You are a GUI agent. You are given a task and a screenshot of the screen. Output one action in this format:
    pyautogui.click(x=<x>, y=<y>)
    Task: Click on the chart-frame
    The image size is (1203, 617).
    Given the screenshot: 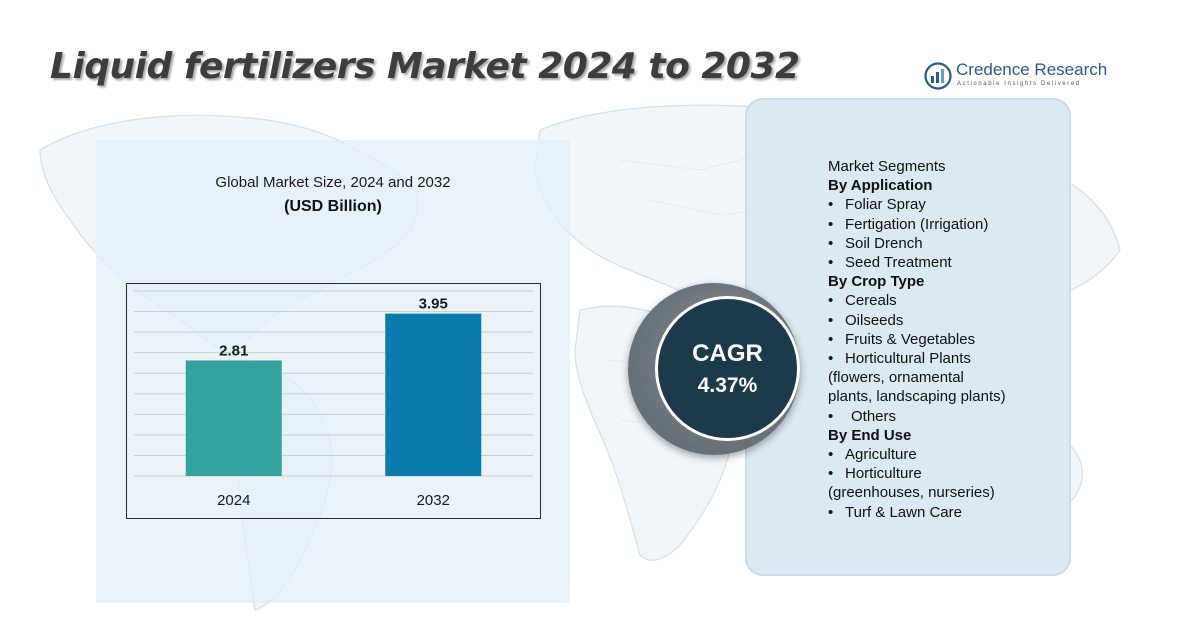 What is the action you would take?
    pyautogui.click(x=333, y=401)
    